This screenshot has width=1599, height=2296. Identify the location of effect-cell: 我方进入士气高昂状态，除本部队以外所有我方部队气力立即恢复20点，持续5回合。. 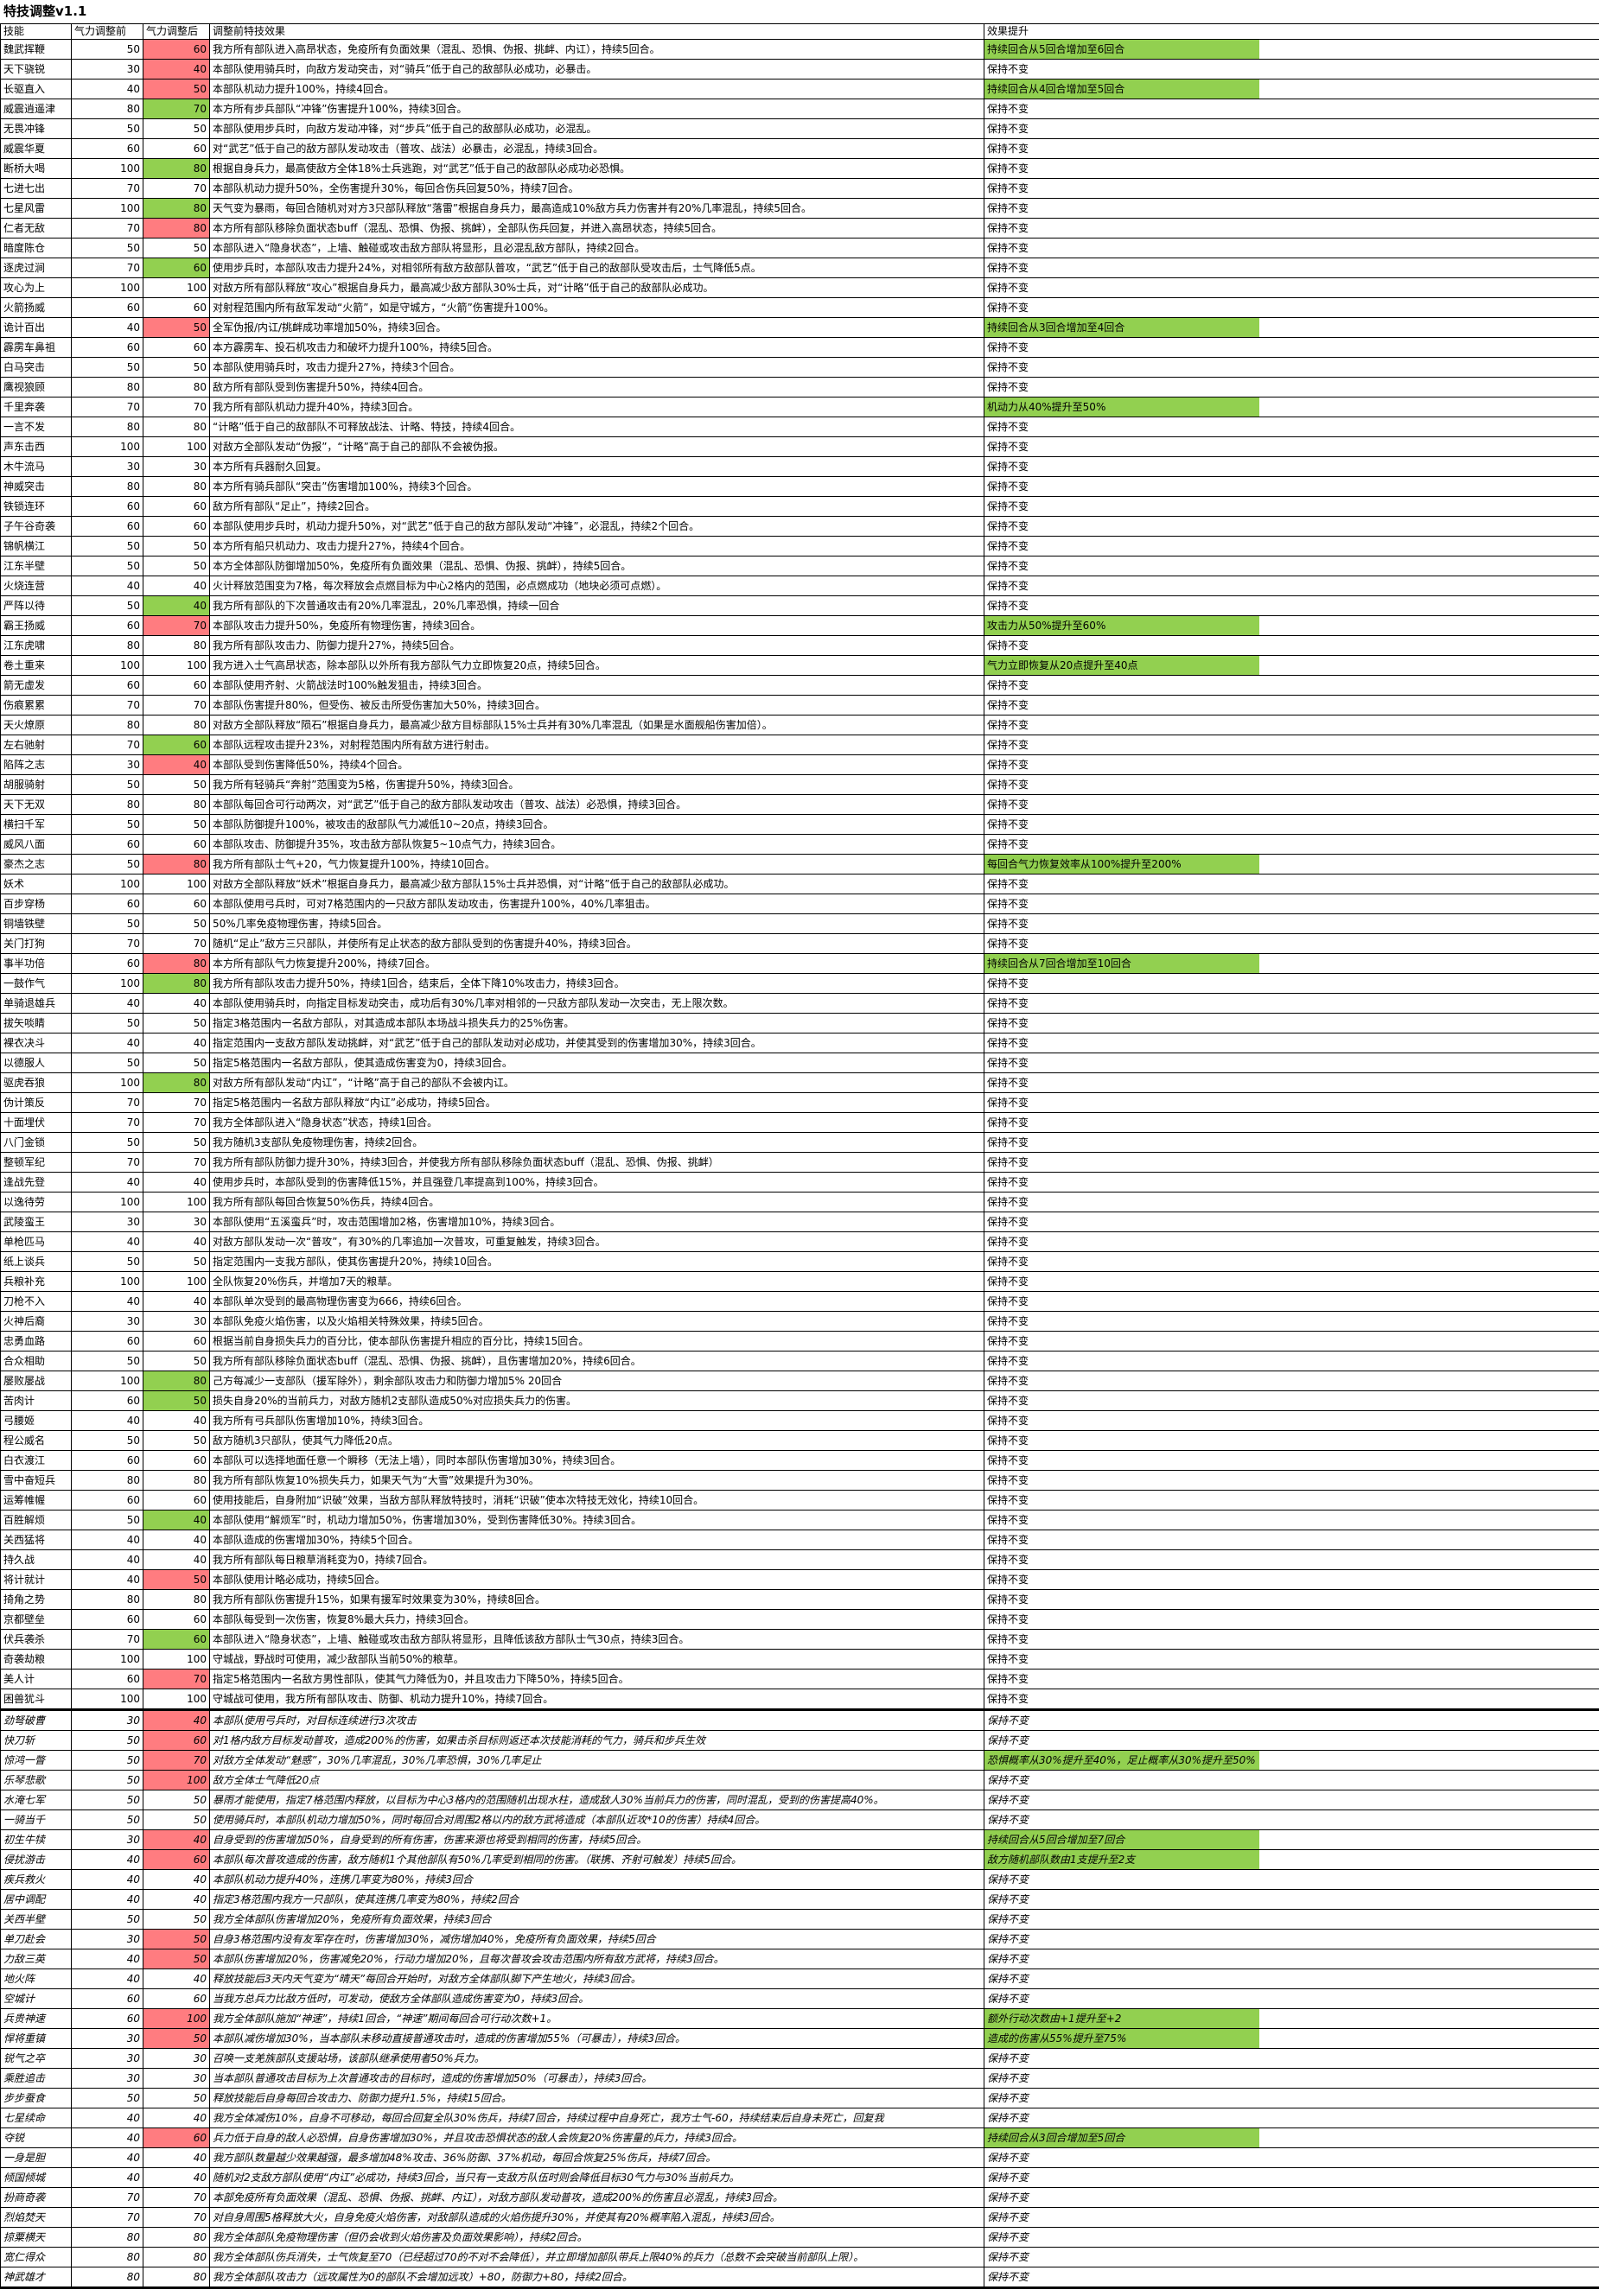
(596, 665).